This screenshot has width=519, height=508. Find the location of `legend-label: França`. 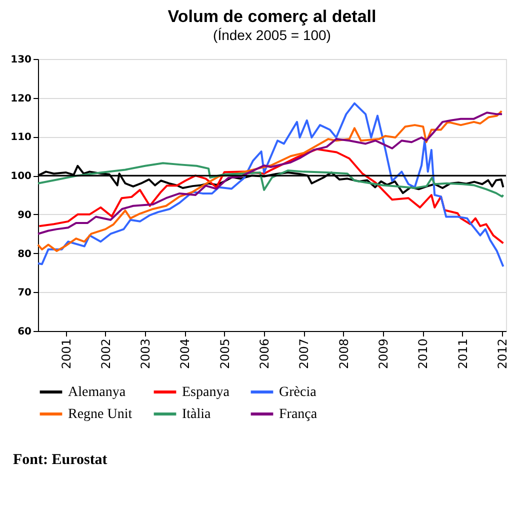

legend-label: França is located at coordinates (298, 414).